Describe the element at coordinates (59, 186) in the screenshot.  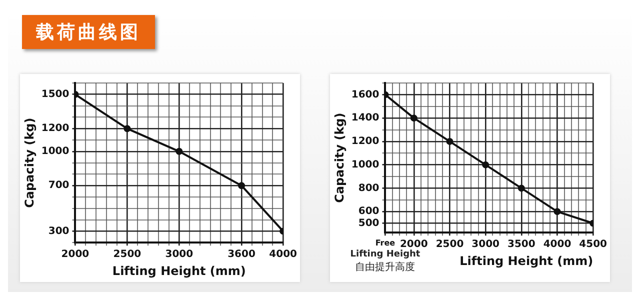
I see `y-tick-label: 700` at that location.